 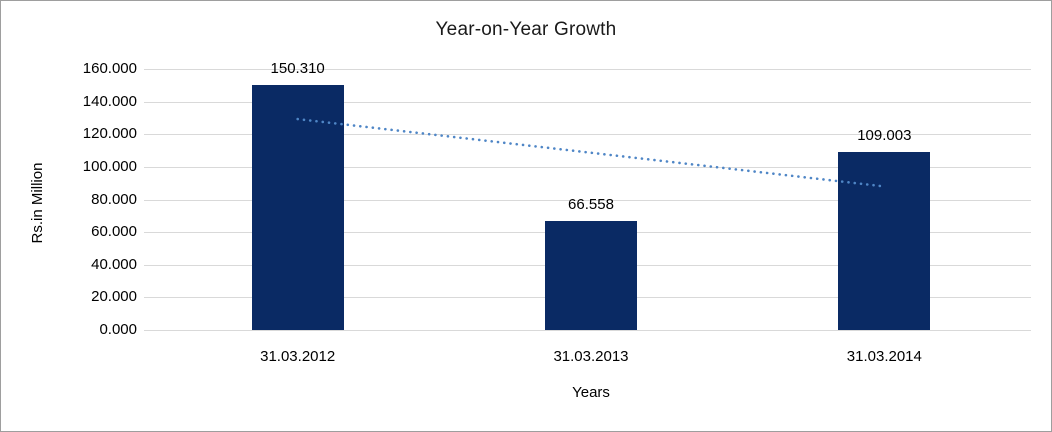 I want to click on category-label: 31.03.2014, so click(x=884, y=356).